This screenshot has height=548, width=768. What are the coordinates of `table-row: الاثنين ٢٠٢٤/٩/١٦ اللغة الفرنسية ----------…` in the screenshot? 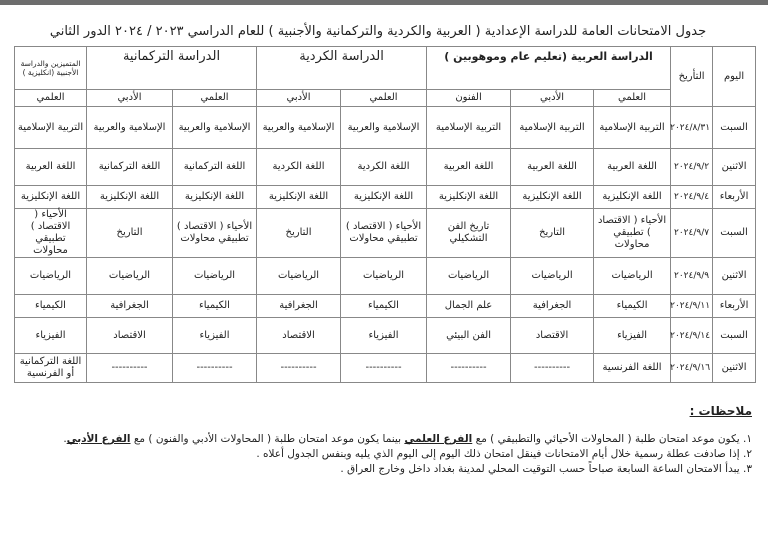 It's located at (385, 368).